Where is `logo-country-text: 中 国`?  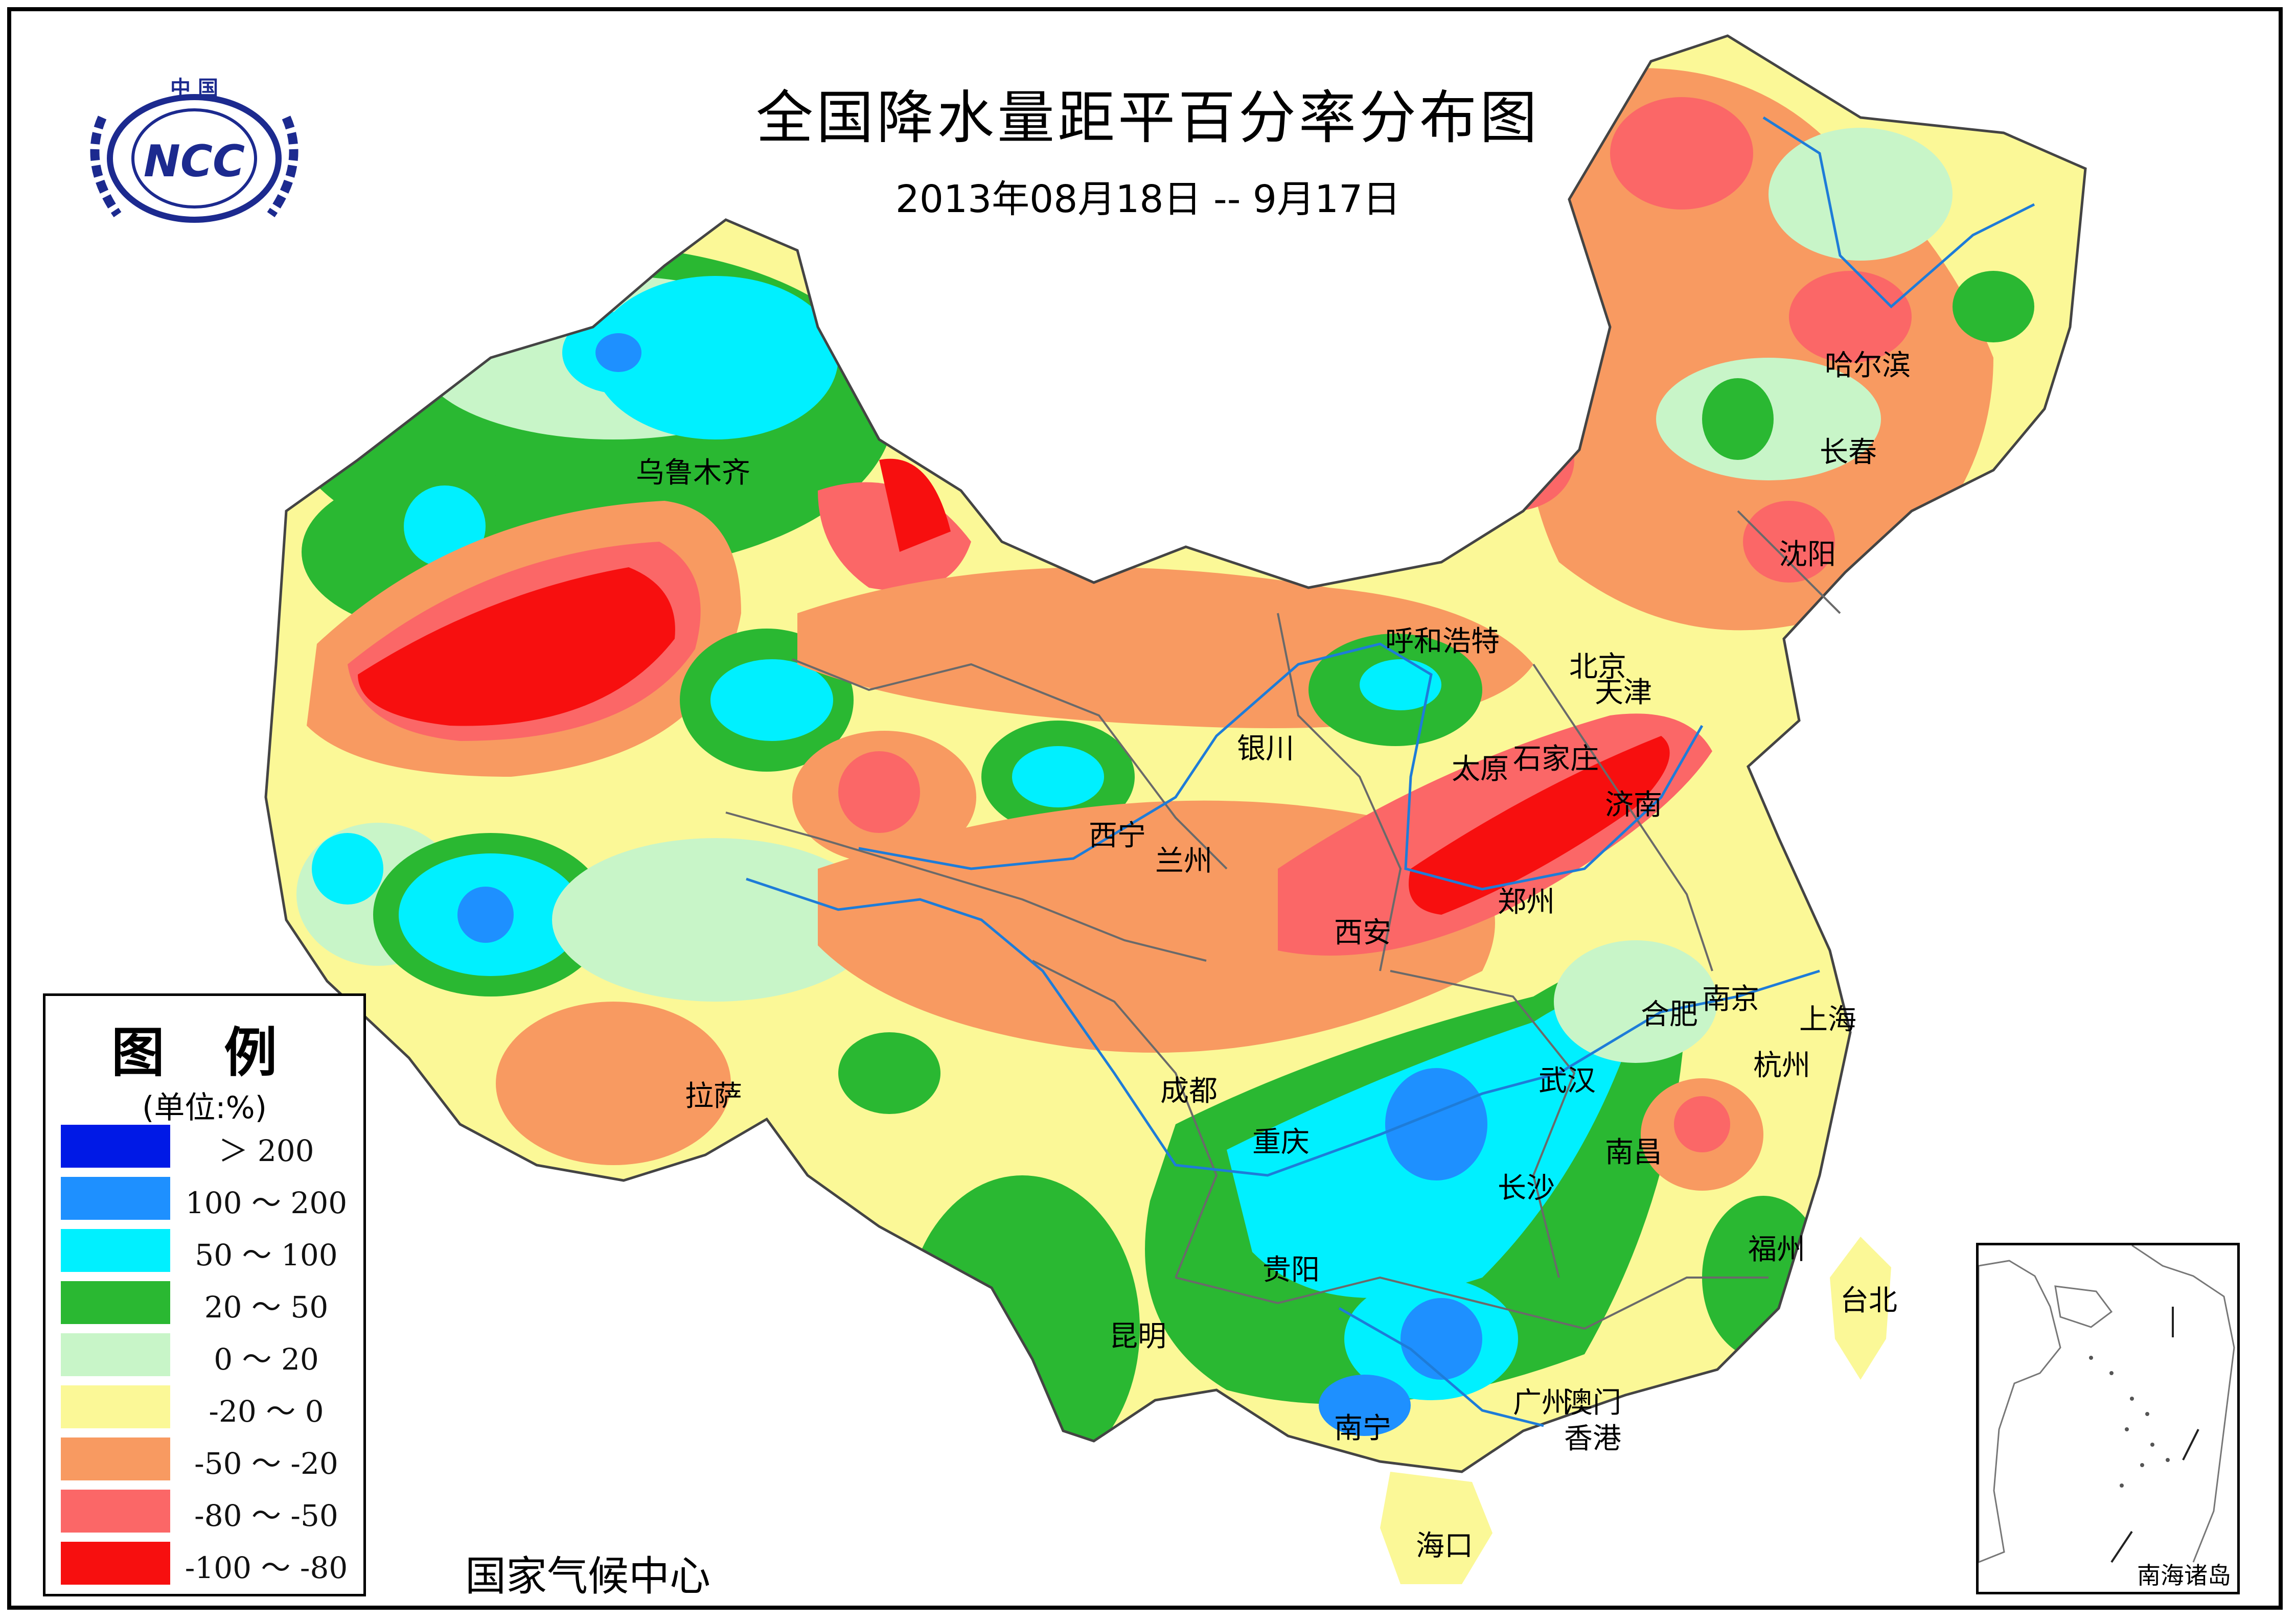
logo-country-text: 中 国 is located at coordinates (194, 88).